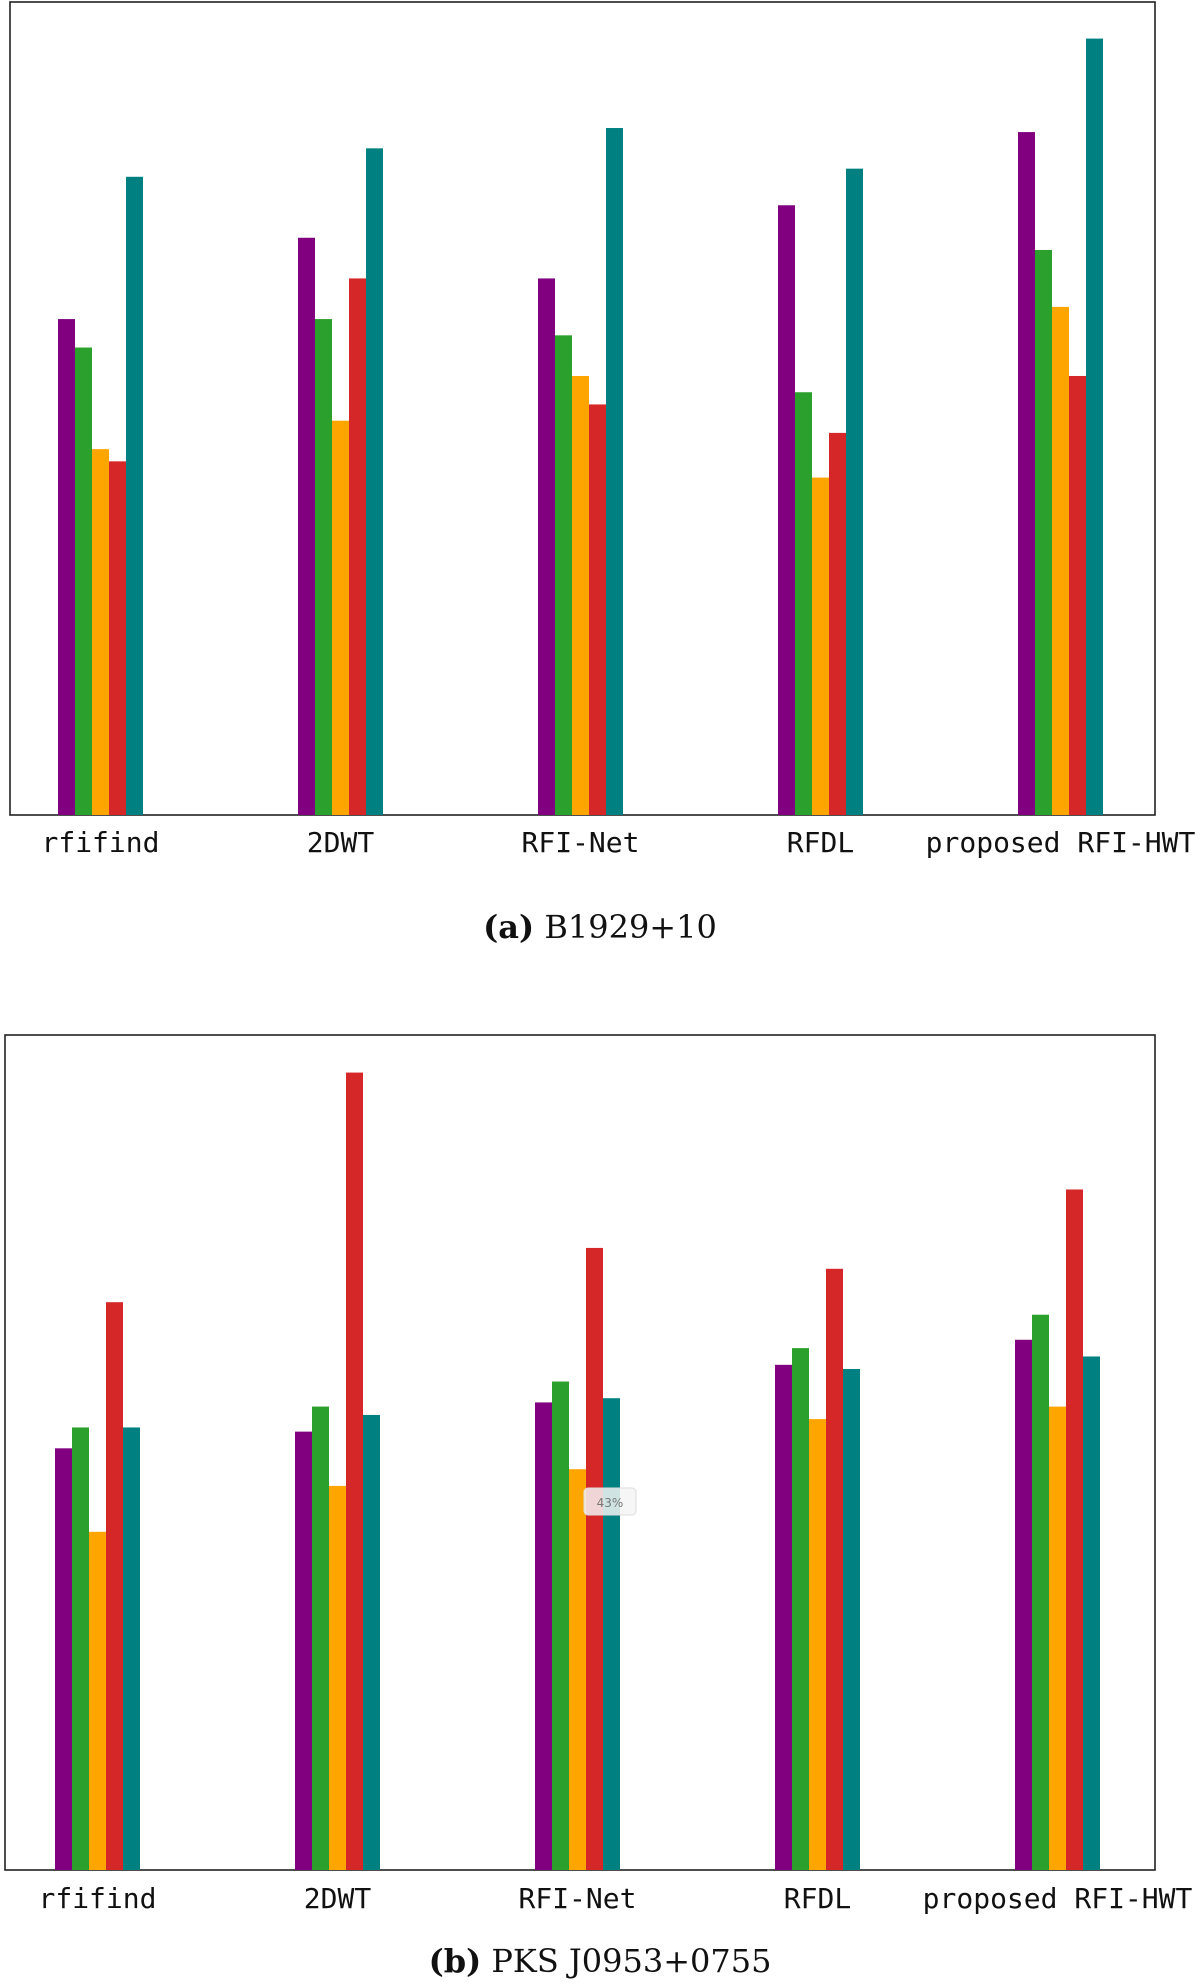  Describe the element at coordinates (817, 1898) in the screenshot. I see `panel-b-tick-label-3: RFDL` at that location.